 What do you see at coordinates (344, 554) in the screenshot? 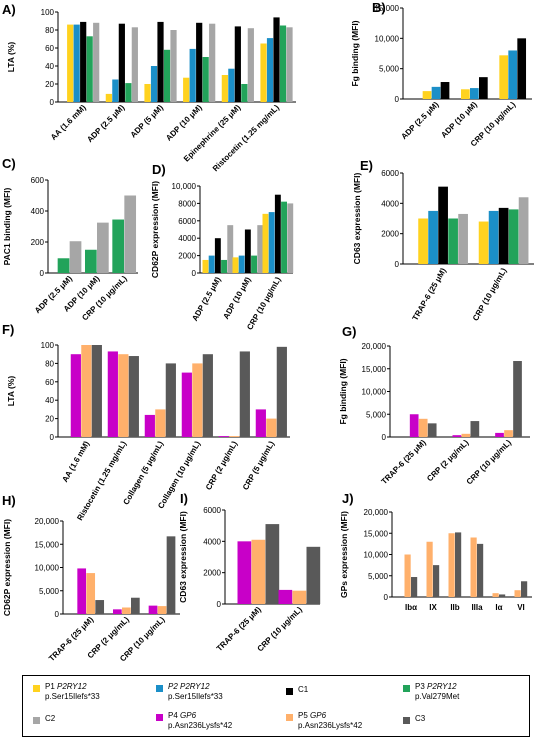
I see `panel-j-ylabel: GPs expression (MFI)` at bounding box center [344, 554].